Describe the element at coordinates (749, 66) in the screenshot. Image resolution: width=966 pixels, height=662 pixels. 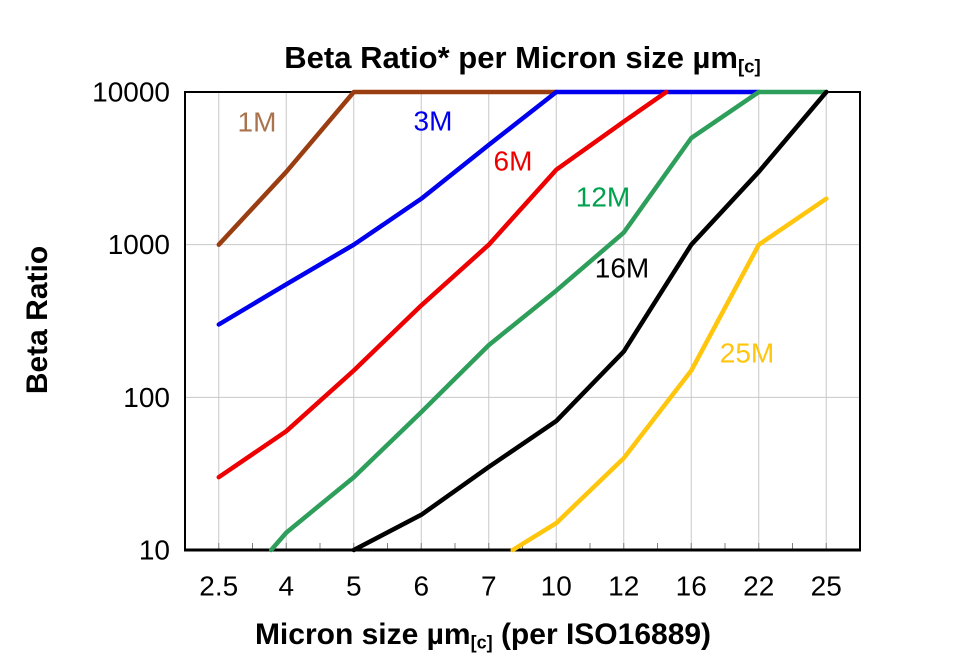
I see `chart-title-subscript: [c]` at that location.